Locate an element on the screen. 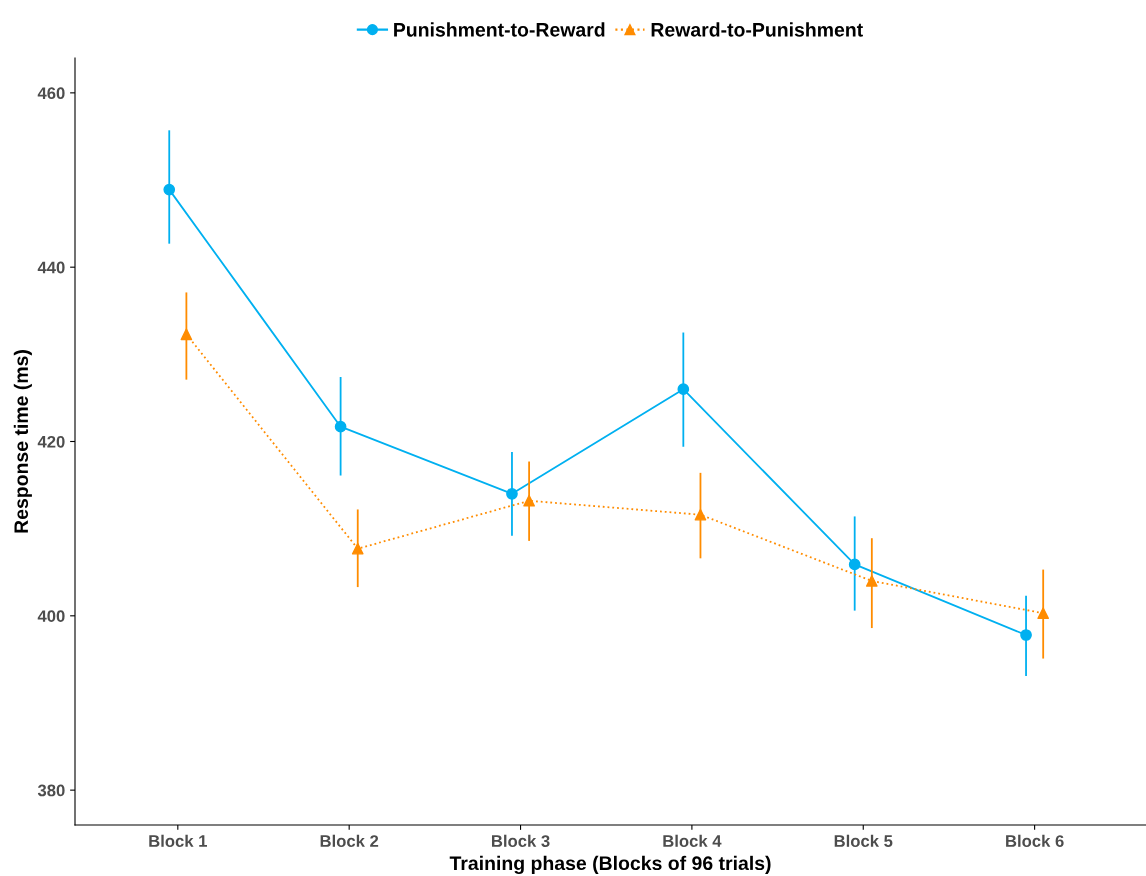  x-tick-label: Block 5 is located at coordinates (863, 840).